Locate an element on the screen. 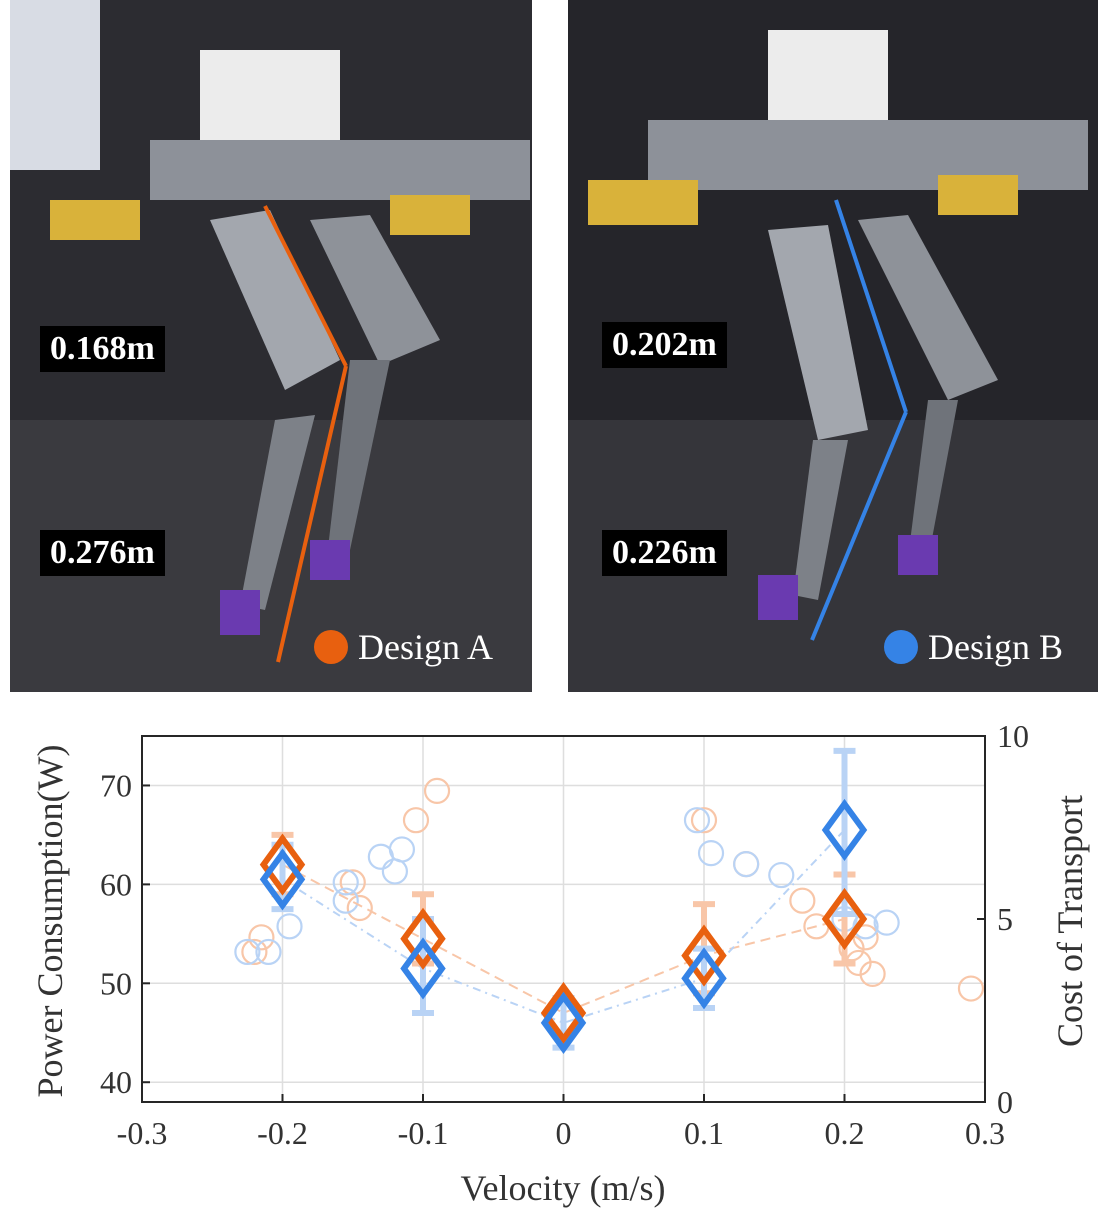 The height and width of the screenshot is (1214, 1108). x-tick-label: 0.2 is located at coordinates (845, 1133).